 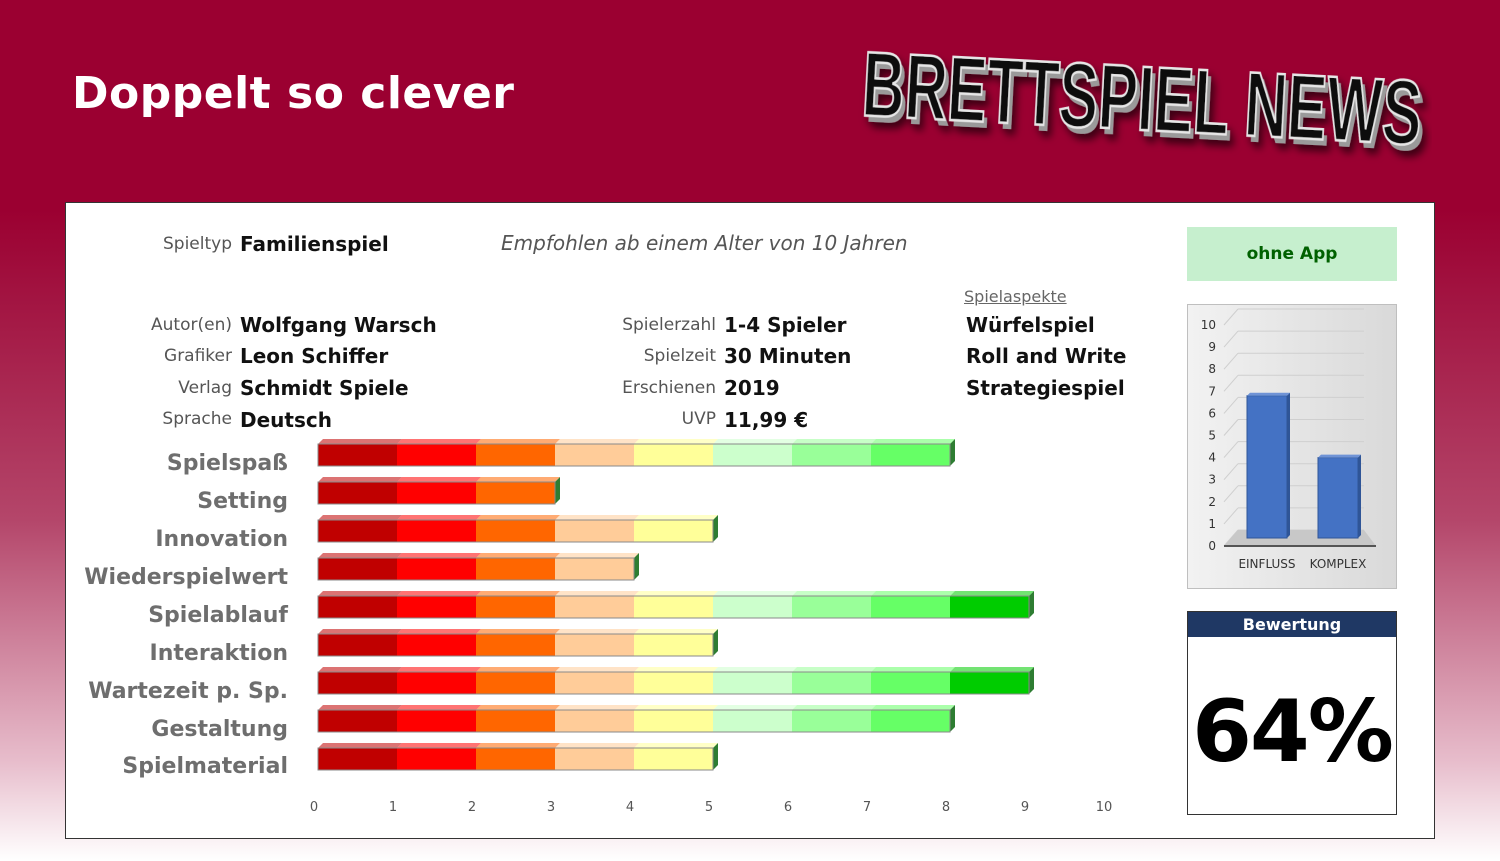 What do you see at coordinates (293, 93) in the screenshot?
I see `page-title: Doppelt so clever` at bounding box center [293, 93].